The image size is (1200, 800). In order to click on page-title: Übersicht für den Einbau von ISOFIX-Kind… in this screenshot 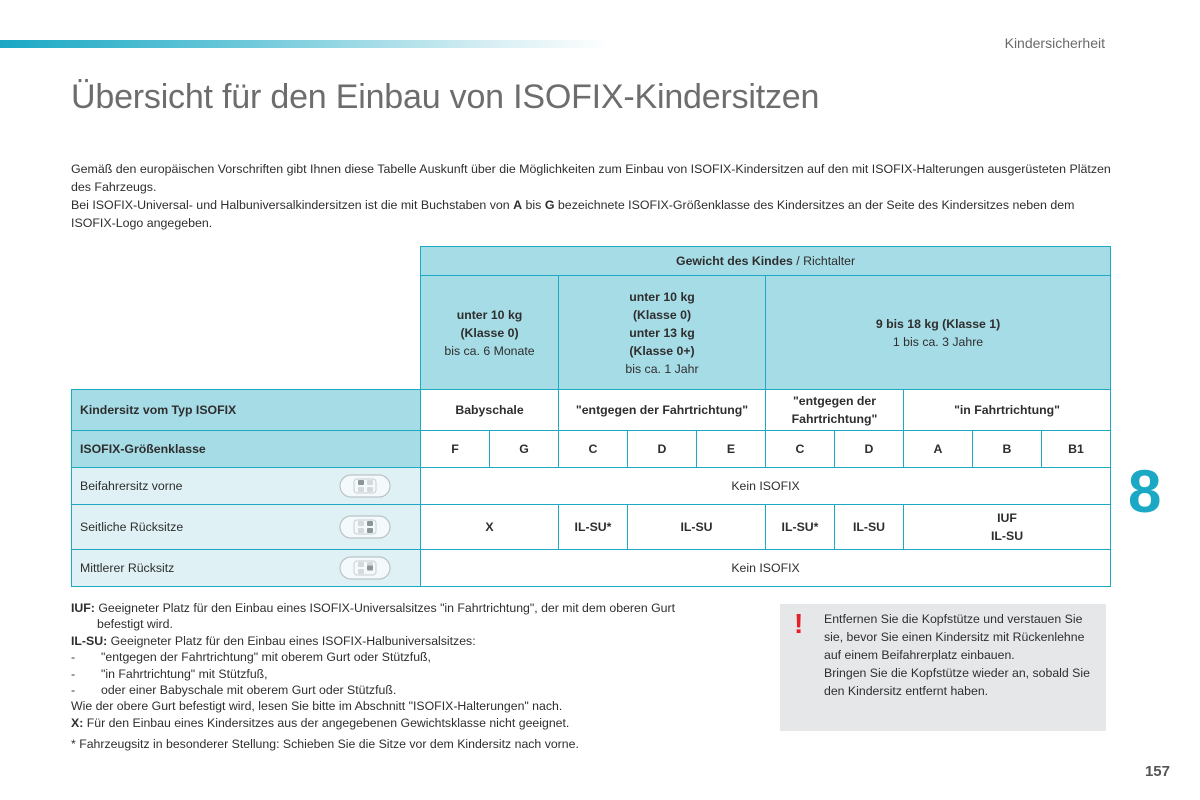, I will do `click(445, 97)`.